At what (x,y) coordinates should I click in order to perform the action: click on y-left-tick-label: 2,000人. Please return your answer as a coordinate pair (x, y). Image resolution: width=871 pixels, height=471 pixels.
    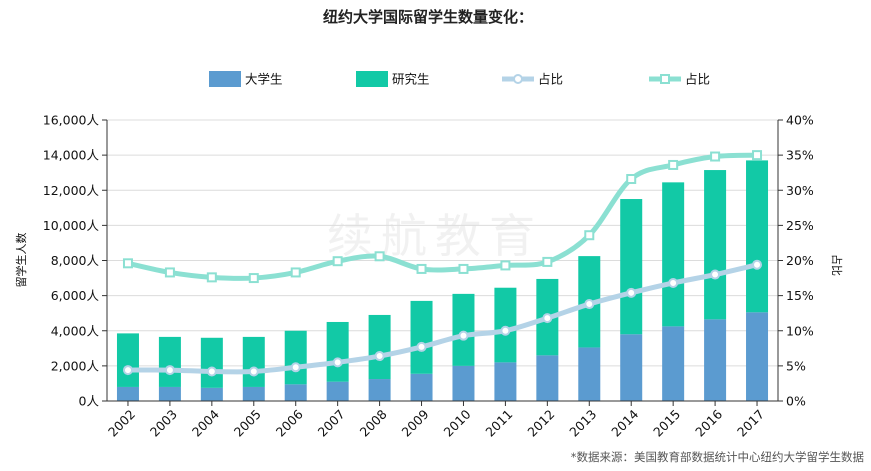
    Looking at the image, I should click on (75, 365).